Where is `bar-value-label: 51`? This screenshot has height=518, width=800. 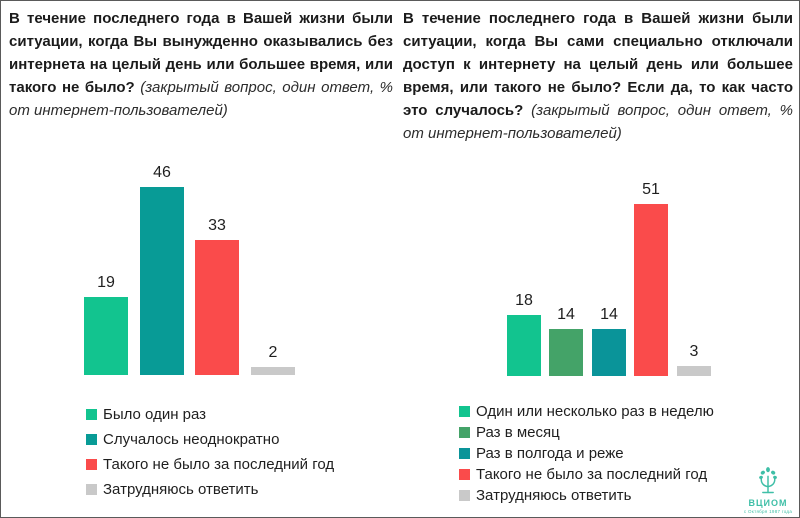
bar-value-label: 51 is located at coordinates (651, 189).